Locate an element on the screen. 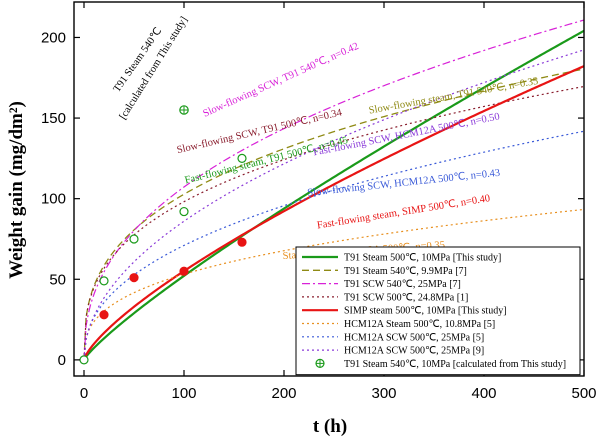  x-tick-label: 200 is located at coordinates (283, 393).